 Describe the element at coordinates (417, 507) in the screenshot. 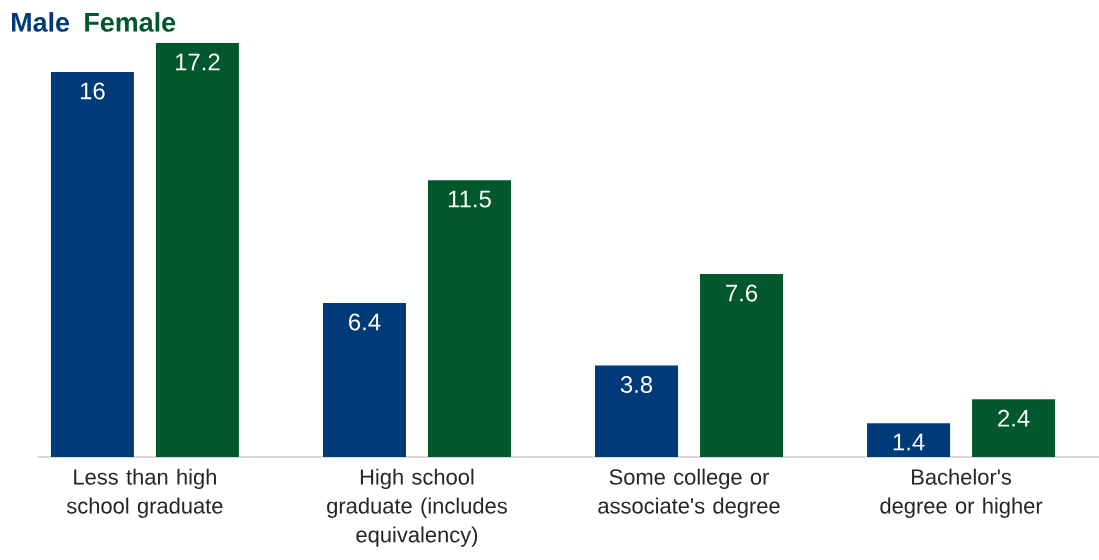

I see `x-tick-label: High school graduate (includes equivalency)` at that location.